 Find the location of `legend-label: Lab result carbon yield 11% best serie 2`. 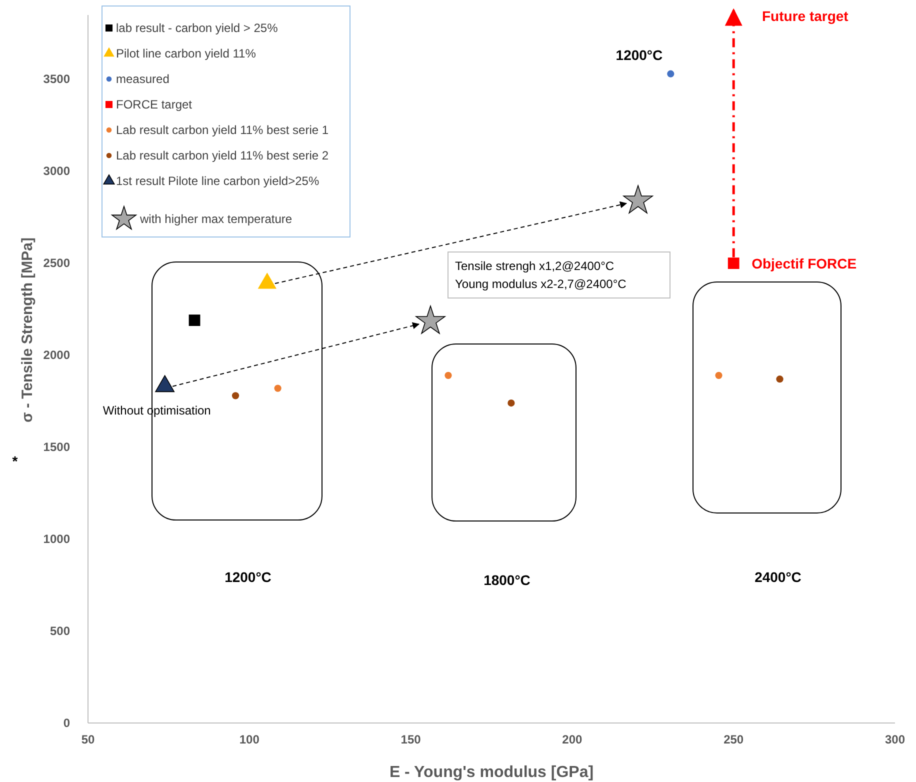

legend-label: Lab result carbon yield 11% best serie 2 is located at coordinates (222, 155).